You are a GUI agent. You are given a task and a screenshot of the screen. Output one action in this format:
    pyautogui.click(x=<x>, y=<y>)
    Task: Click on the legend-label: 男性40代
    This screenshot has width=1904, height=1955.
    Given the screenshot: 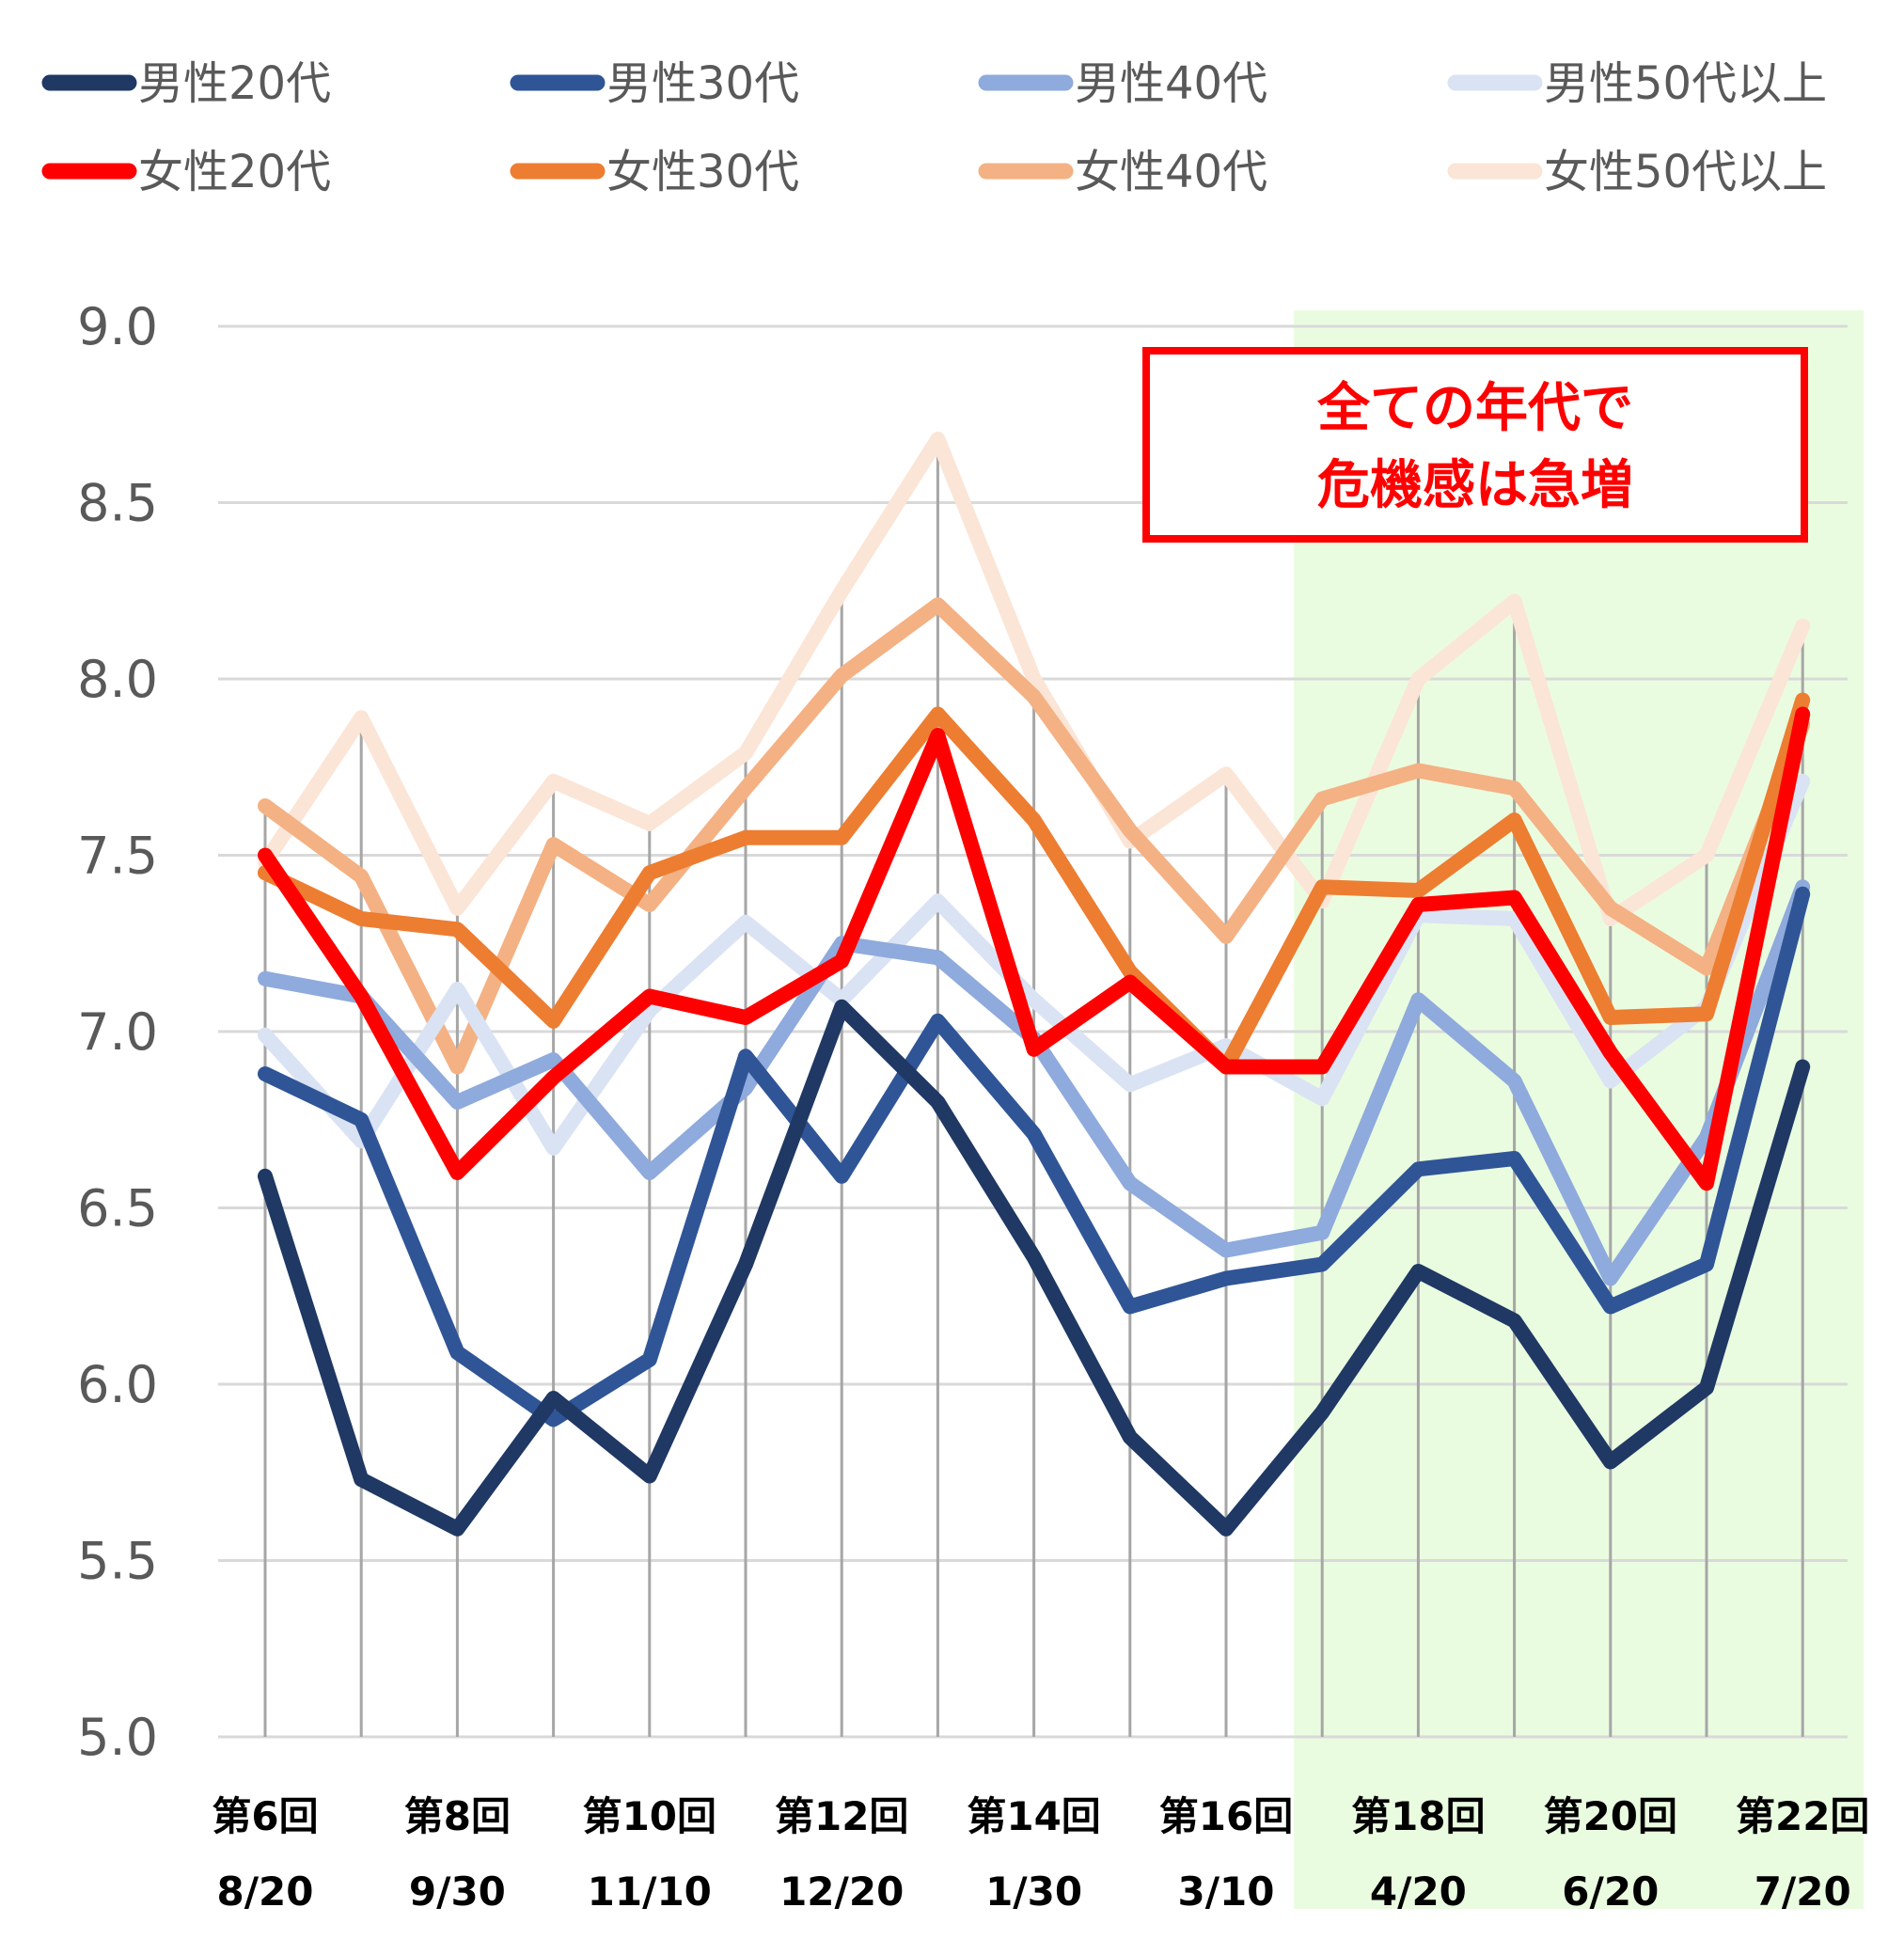 What is the action you would take?
    pyautogui.click(x=1171, y=83)
    